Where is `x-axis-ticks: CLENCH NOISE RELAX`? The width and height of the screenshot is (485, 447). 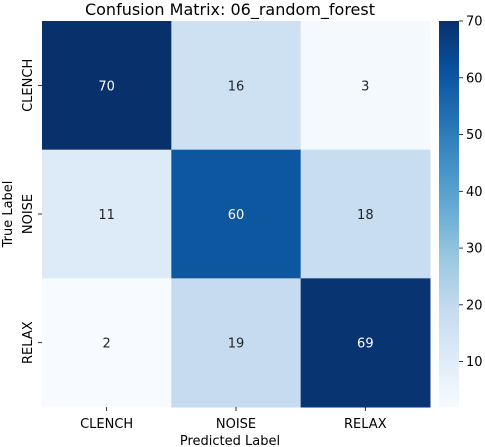
x-axis-ticks: CLENCH NOISE RELAX is located at coordinates (233, 419).